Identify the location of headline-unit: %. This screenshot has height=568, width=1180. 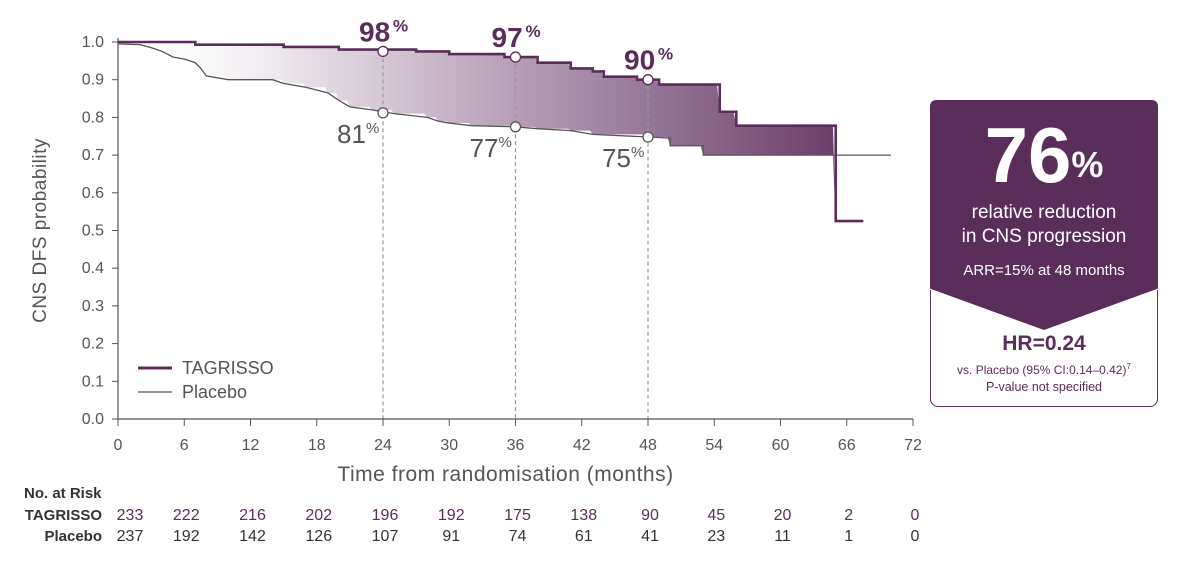
(1087, 164).